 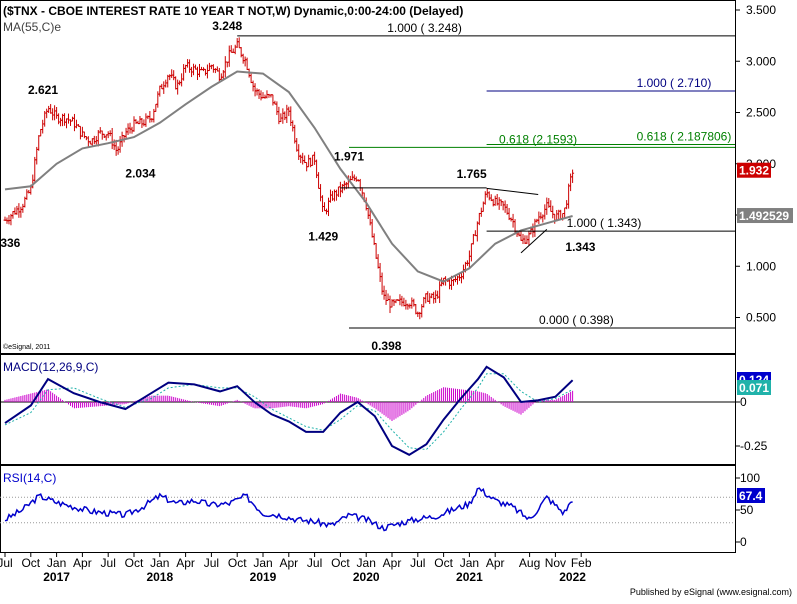 I want to click on time-tick-label: Aug, so click(x=529, y=563).